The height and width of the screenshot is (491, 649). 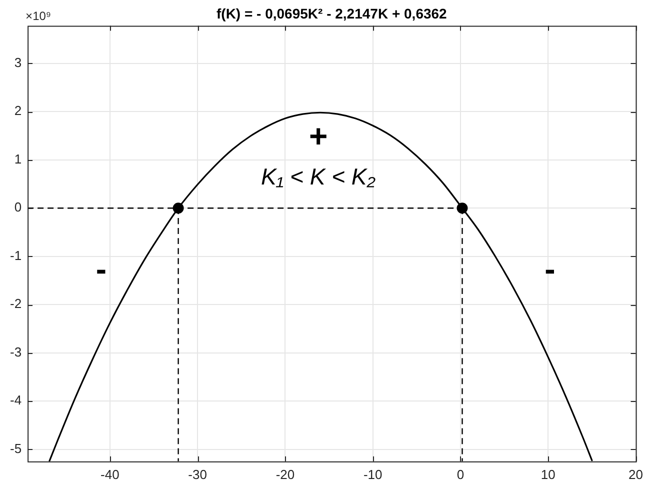 I want to click on annotation: +, so click(x=318, y=136).